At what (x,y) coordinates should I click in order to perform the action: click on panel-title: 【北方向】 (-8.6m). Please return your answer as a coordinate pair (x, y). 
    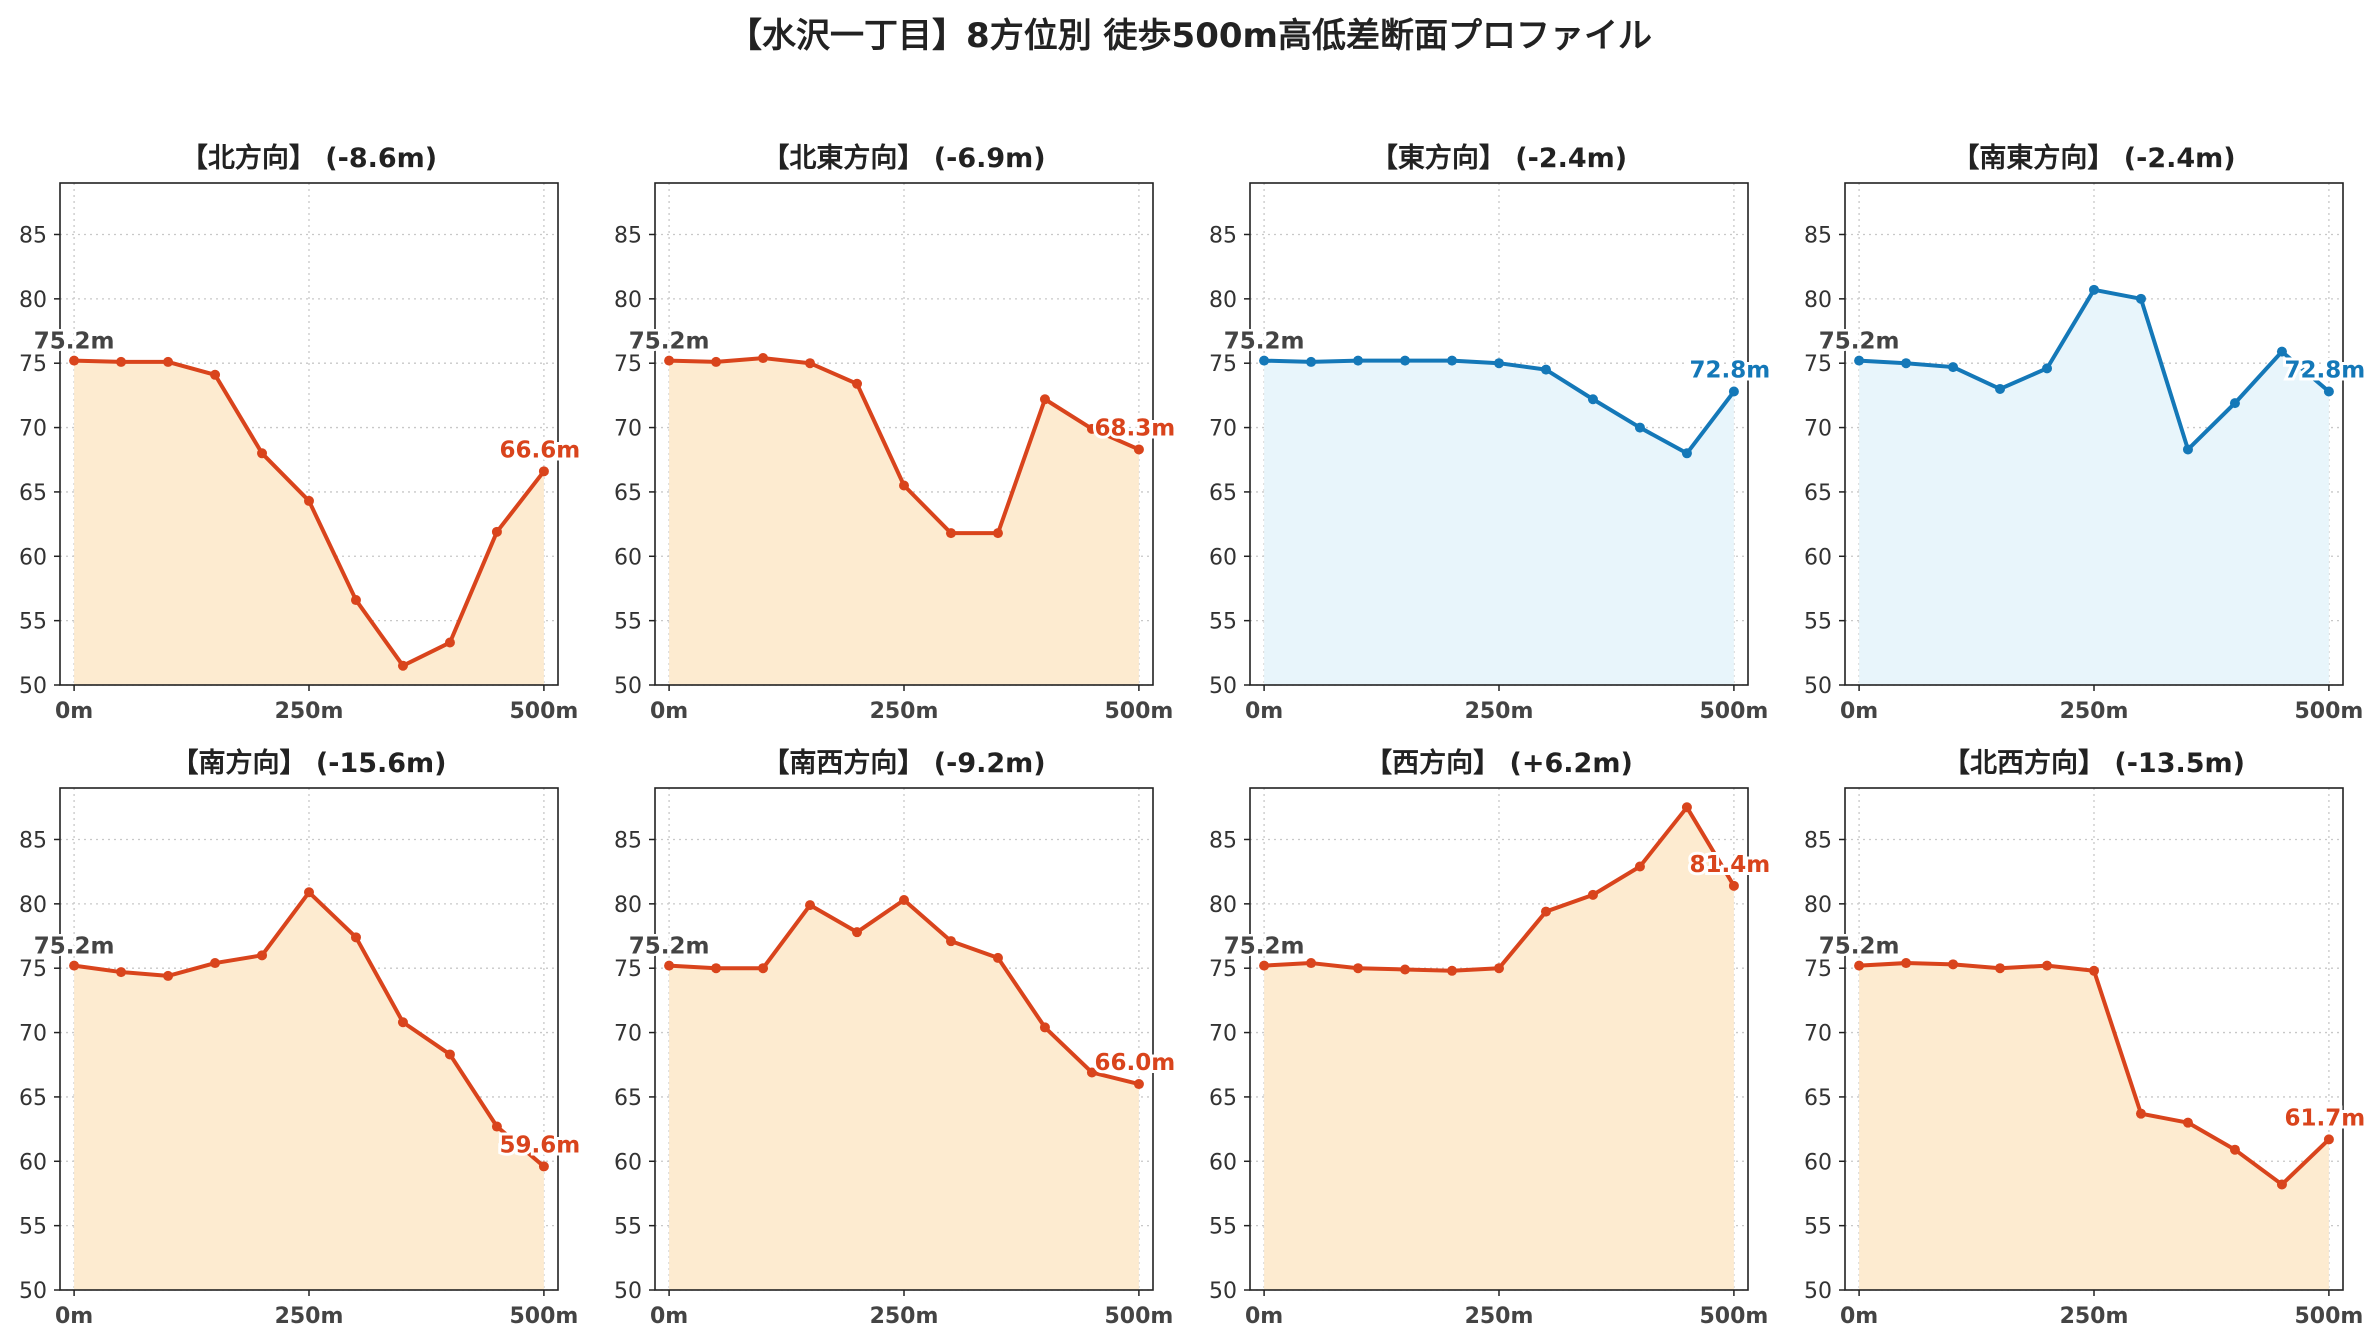
    Looking at the image, I should click on (309, 158).